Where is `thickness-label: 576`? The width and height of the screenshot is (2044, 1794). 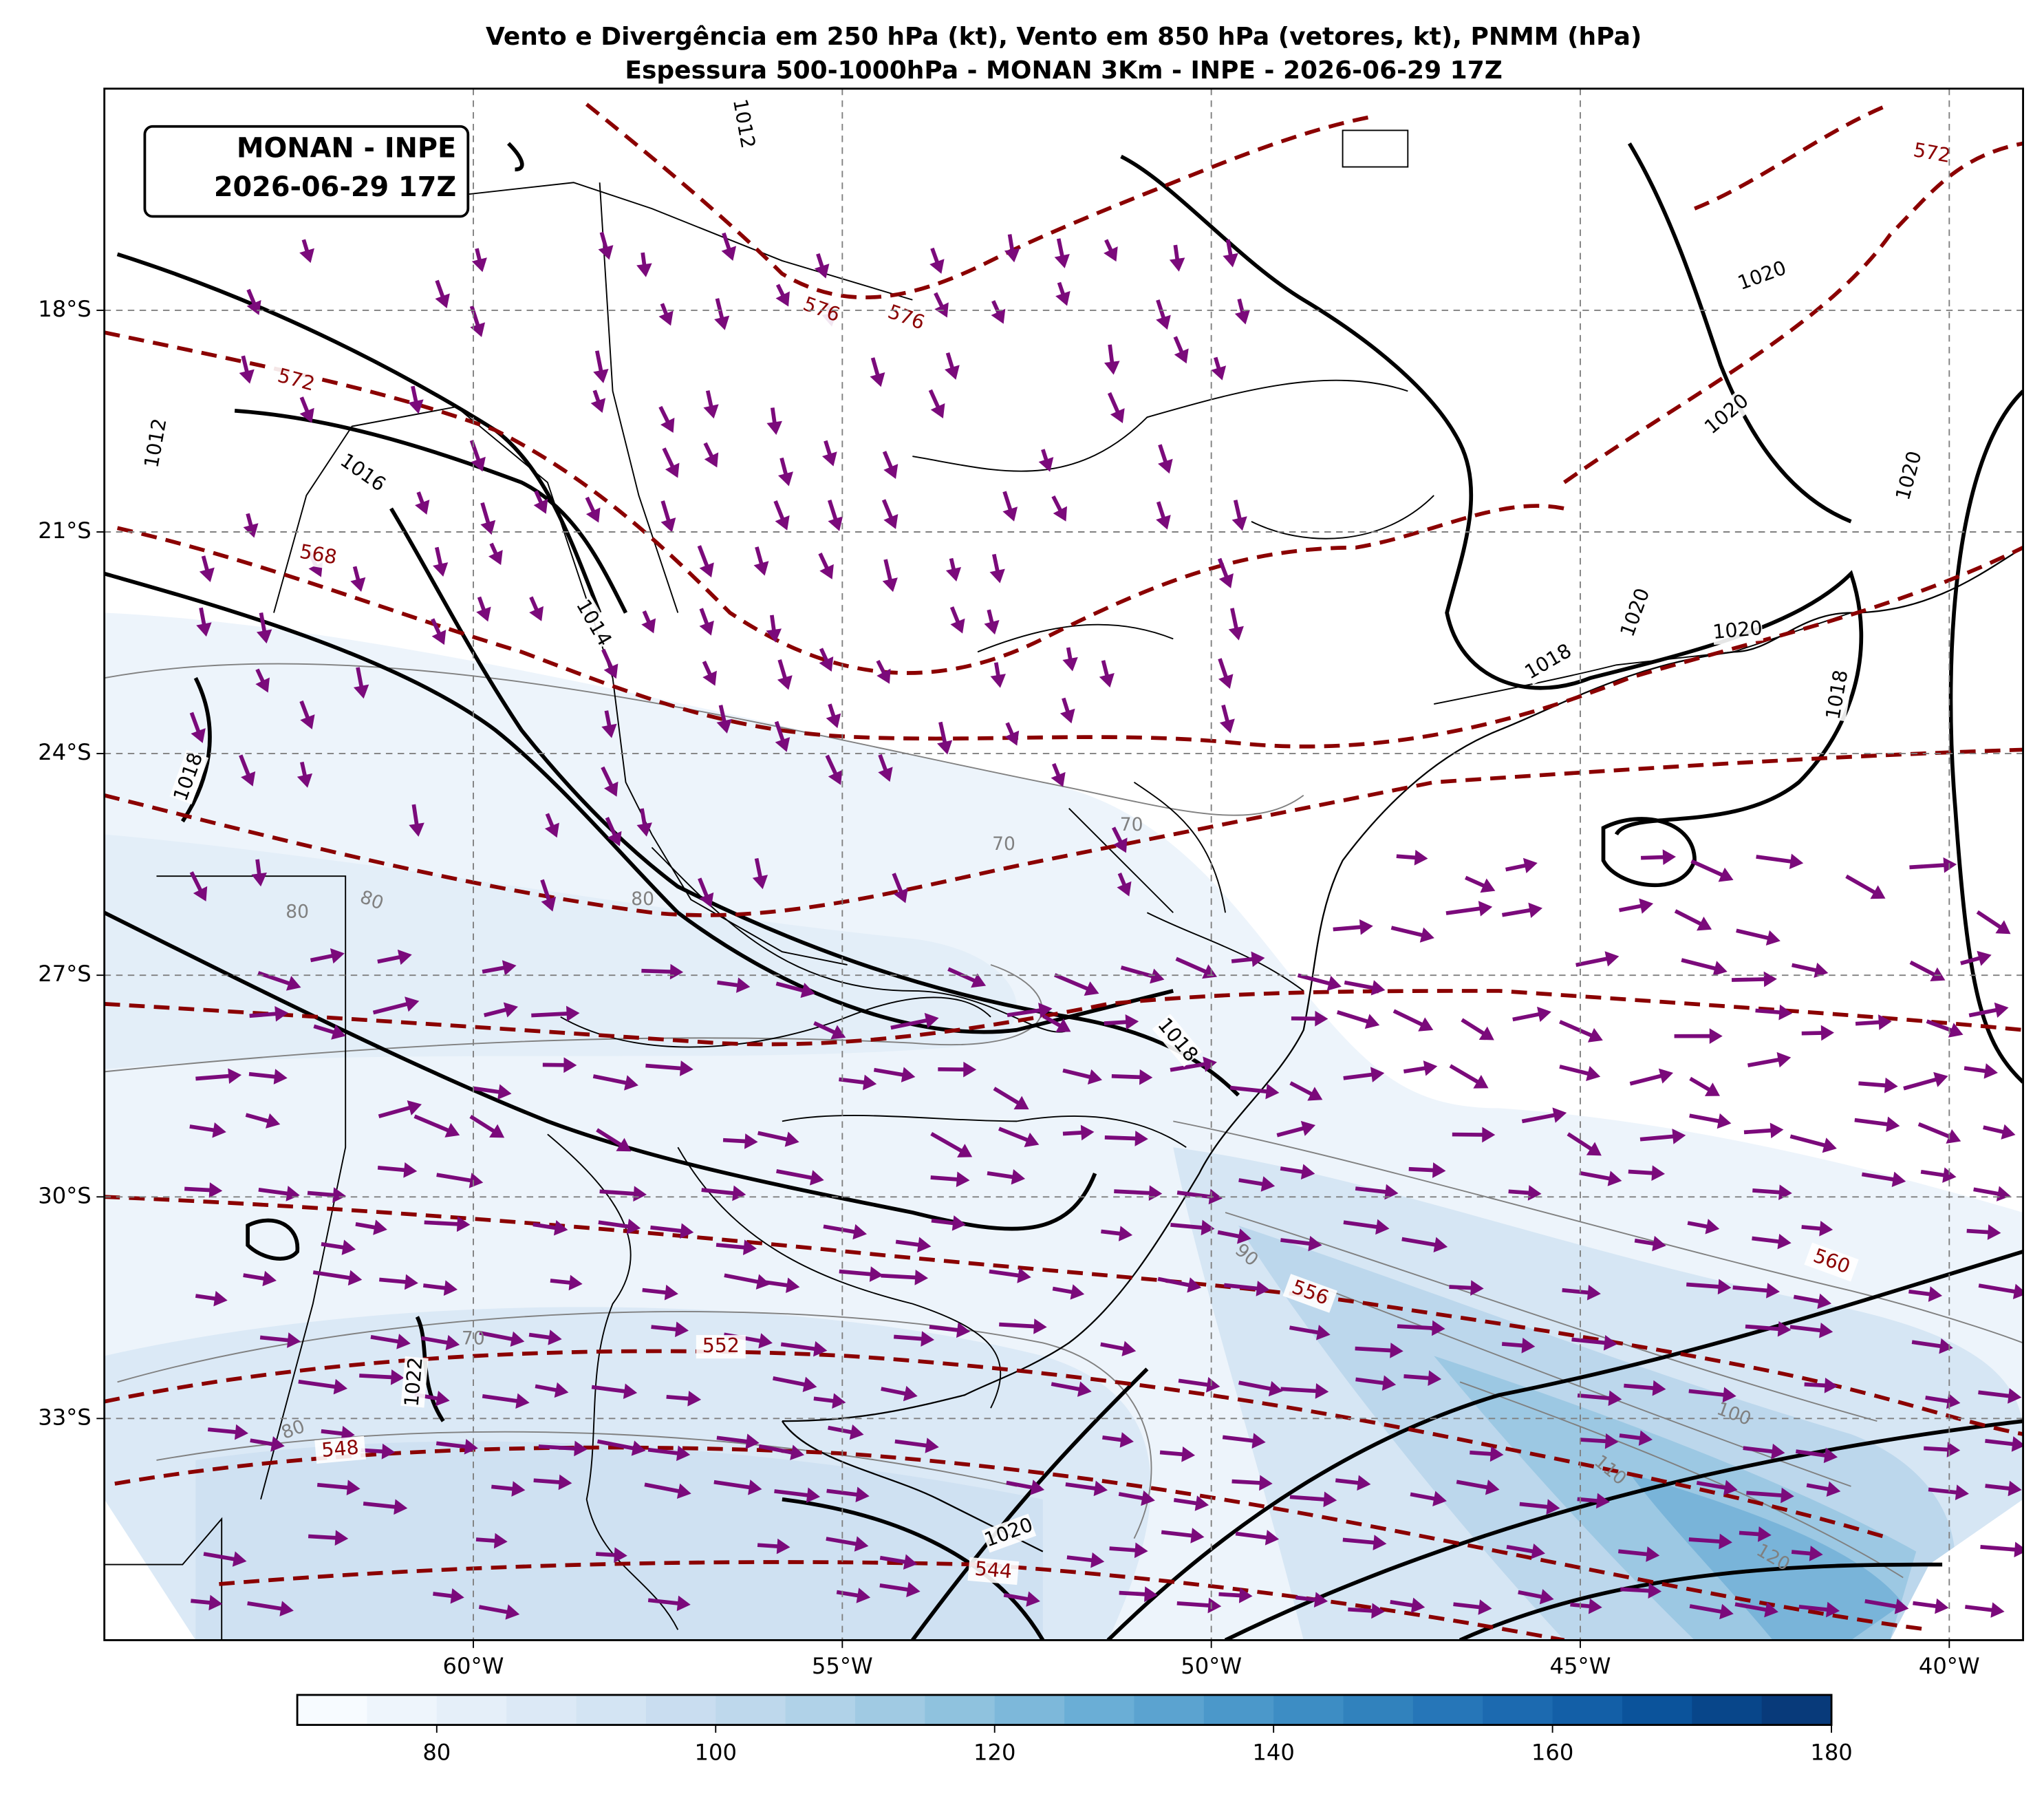 thickness-label: 576 is located at coordinates (906, 317).